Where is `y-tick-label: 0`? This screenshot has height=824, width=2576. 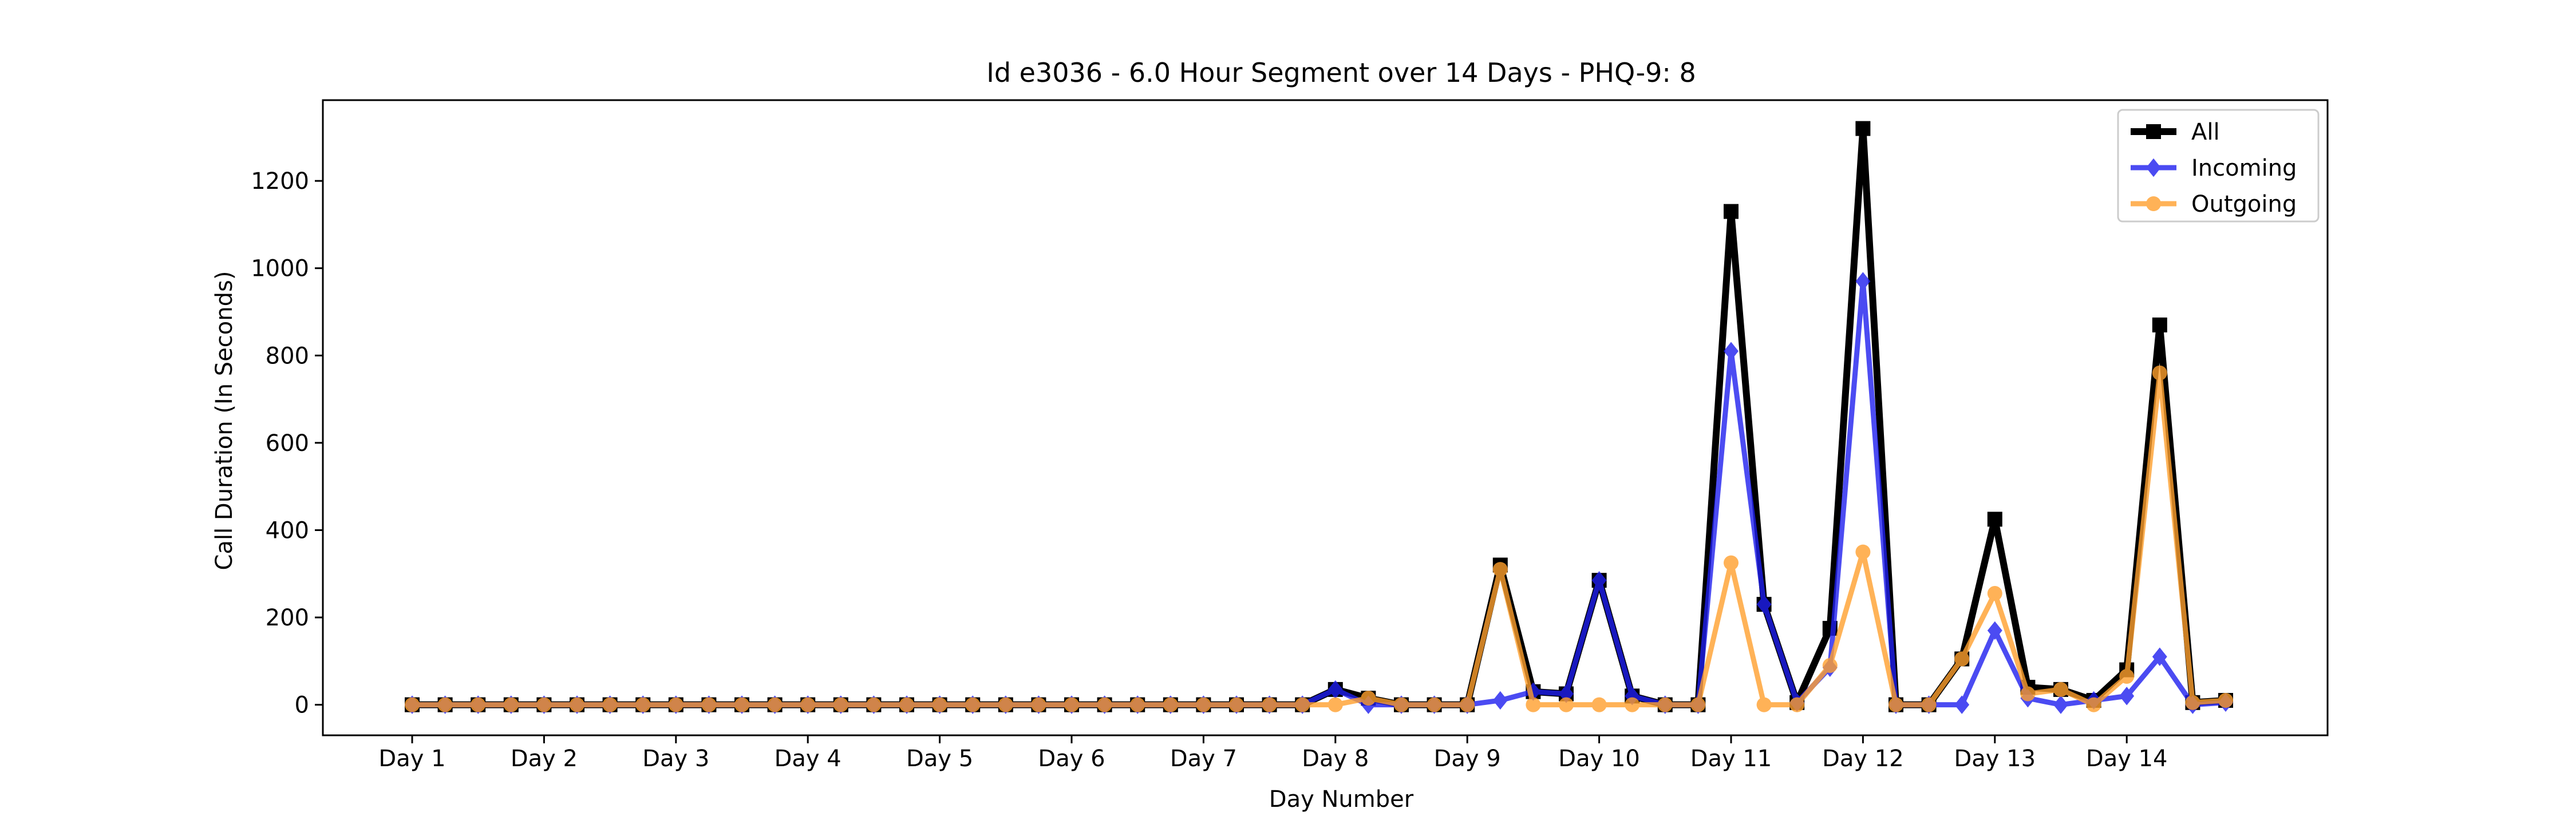 y-tick-label: 0 is located at coordinates (302, 705).